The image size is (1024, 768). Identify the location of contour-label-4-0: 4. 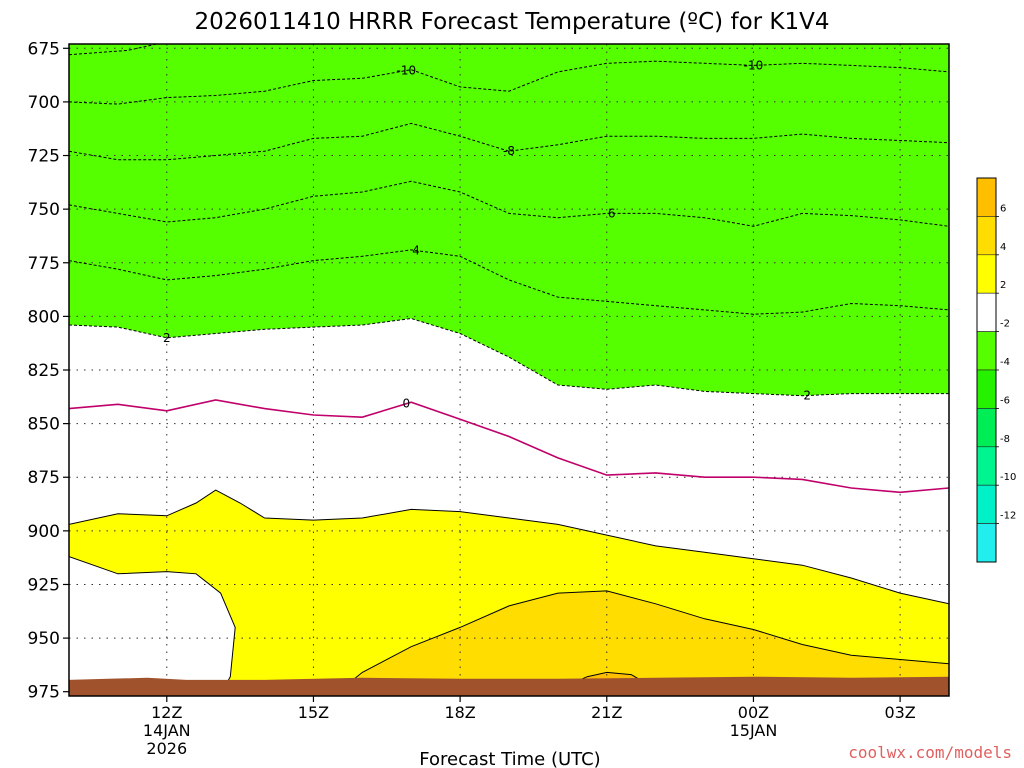
(416, 251).